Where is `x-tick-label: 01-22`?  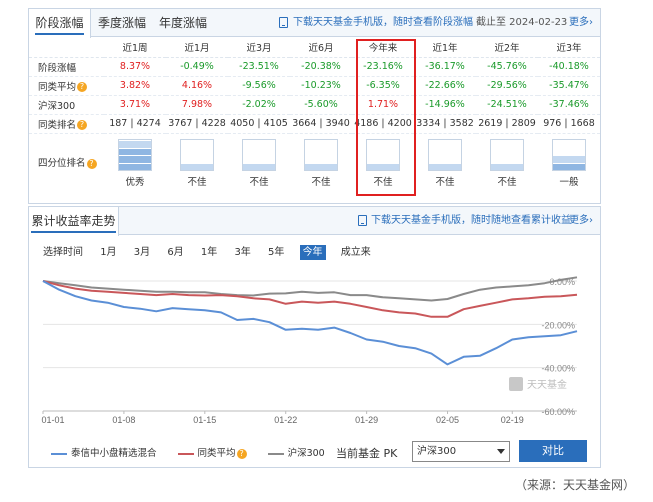 x-tick-label: 01-22 is located at coordinates (285, 420).